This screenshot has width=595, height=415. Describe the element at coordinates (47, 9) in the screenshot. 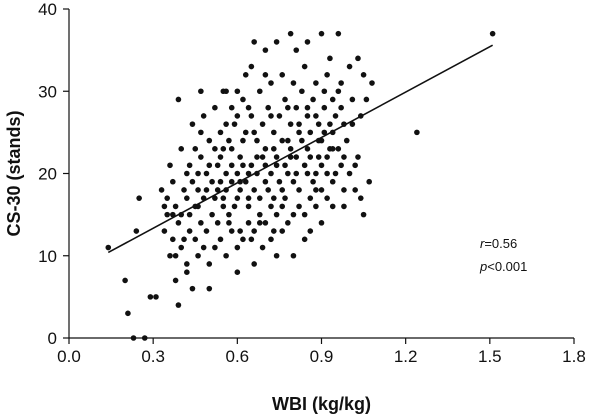

I see `y-tick-label: 40` at that location.